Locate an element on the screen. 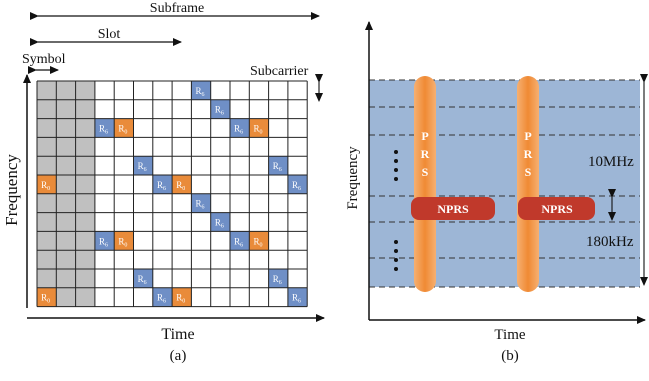 Image resolution: width=649 pixels, height=381 pixels. prs-letter-p-2: P is located at coordinates (527, 136).